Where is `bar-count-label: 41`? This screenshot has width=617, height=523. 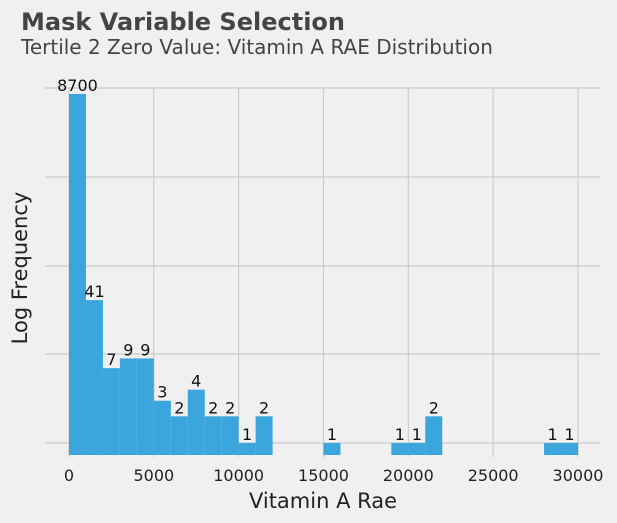 bar-count-label: 41 is located at coordinates (94, 291).